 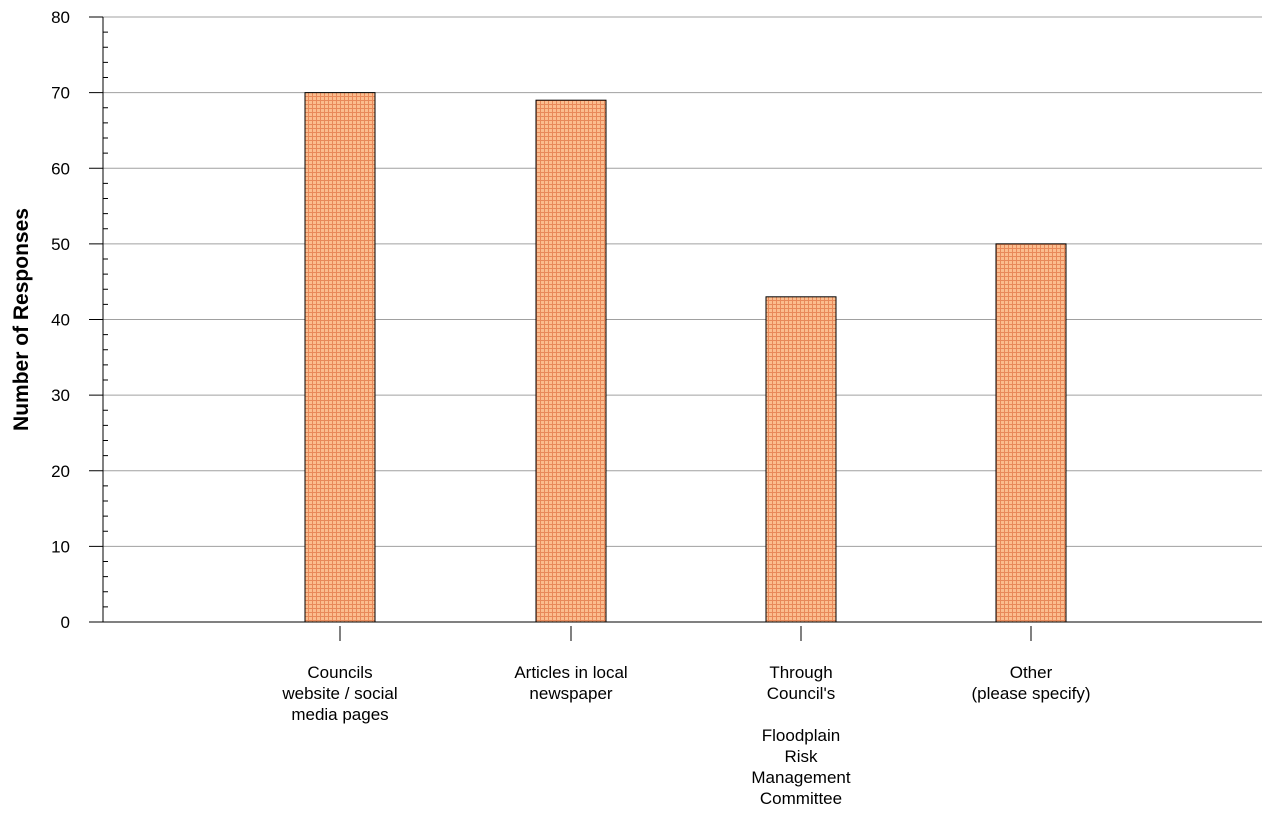 I want to click on y-tick-label: 30, so click(x=60, y=395).